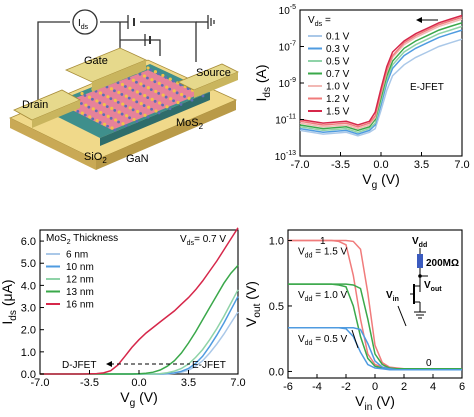 Image resolution: width=474 pixels, height=417 pixels. Describe the element at coordinates (338, 74) in the screenshot. I see `legend-label-3: 0.7 V` at that location.